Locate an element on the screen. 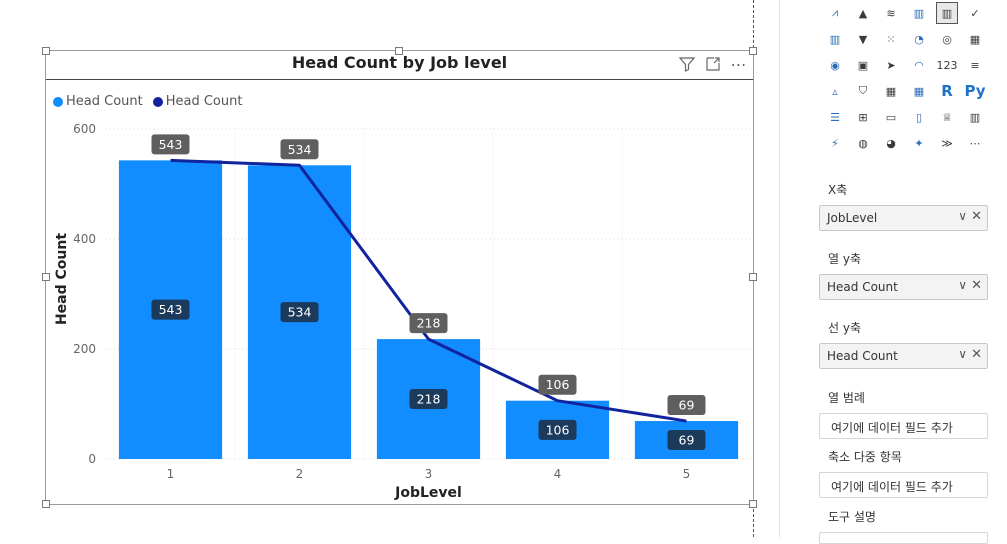 This screenshot has width=1007, height=544. focus-mode-icon is located at coordinates (713, 64).